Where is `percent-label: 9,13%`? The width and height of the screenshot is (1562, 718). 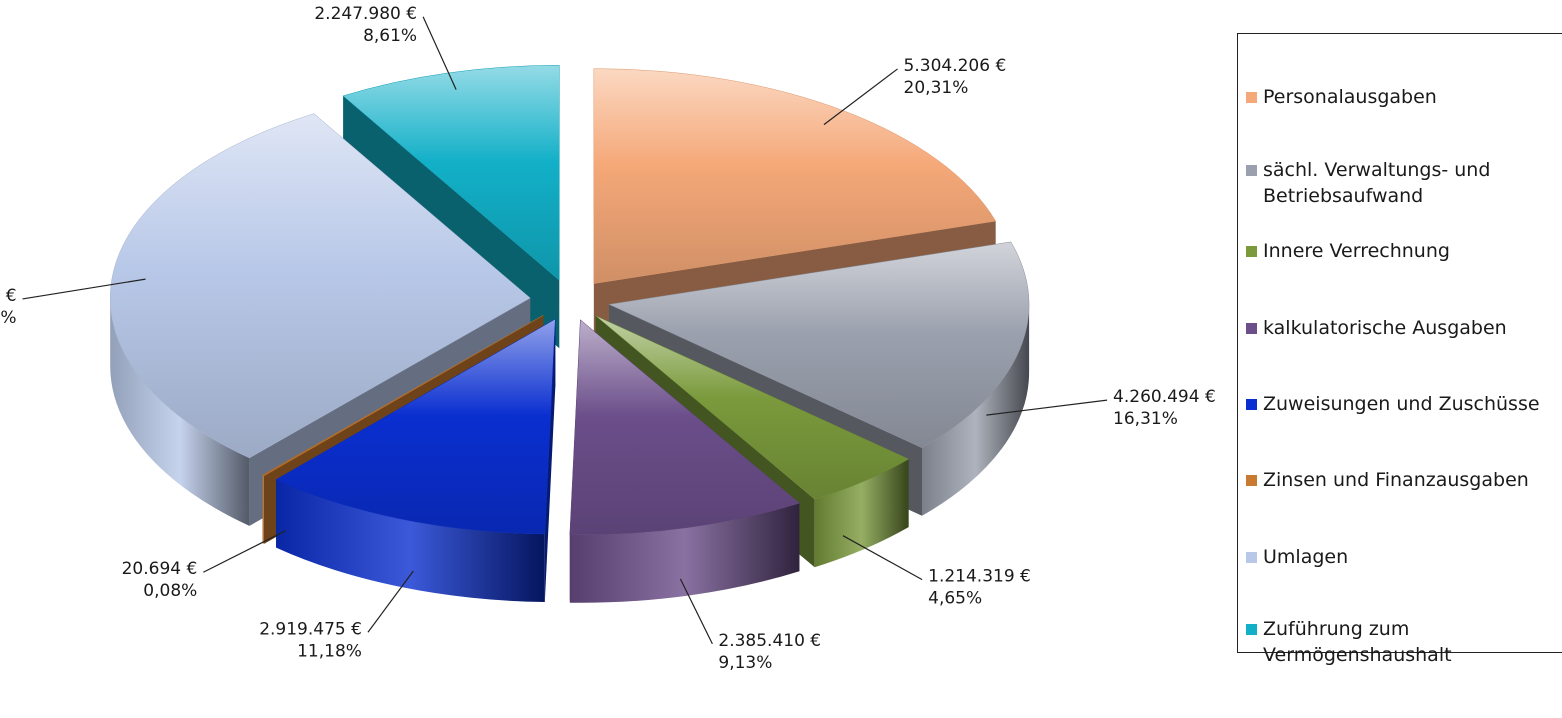
percent-label: 9,13% is located at coordinates (745, 663).